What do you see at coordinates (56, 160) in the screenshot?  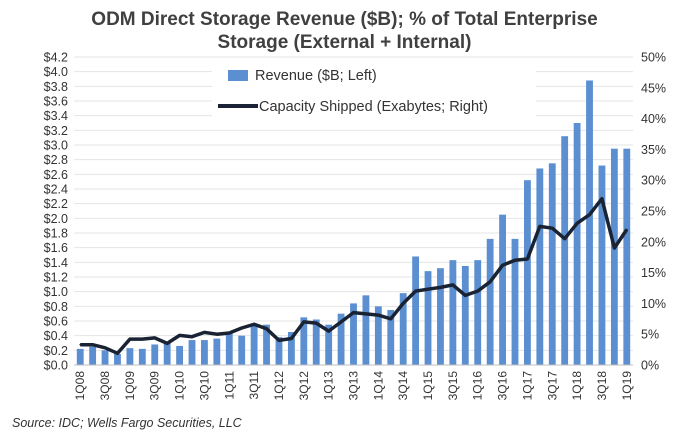 I see `y-left-tick-label: $2.8` at bounding box center [56, 160].